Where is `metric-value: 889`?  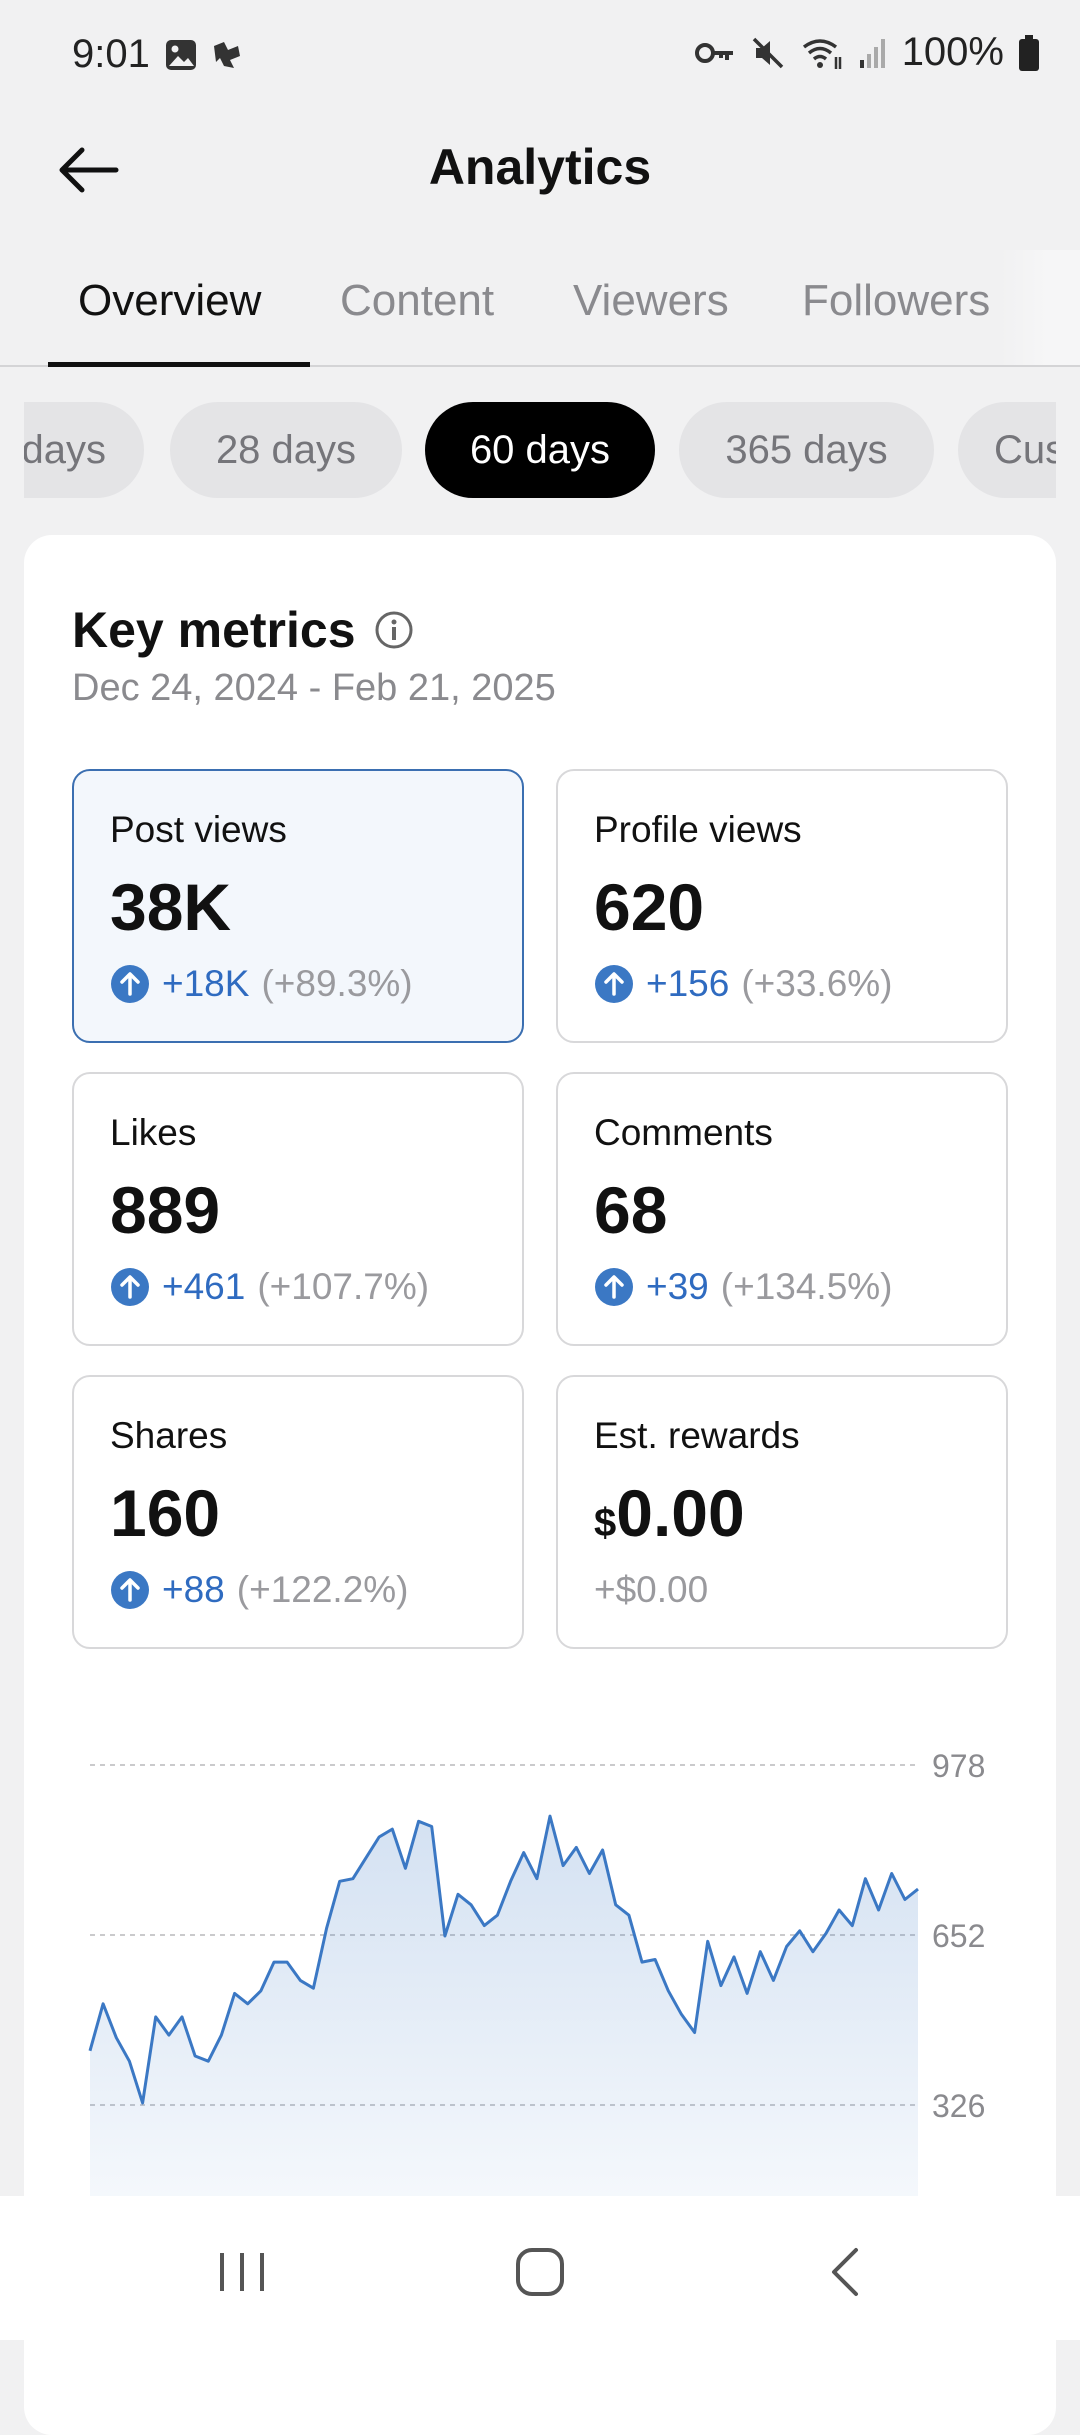 metric-value: 889 is located at coordinates (165, 1210).